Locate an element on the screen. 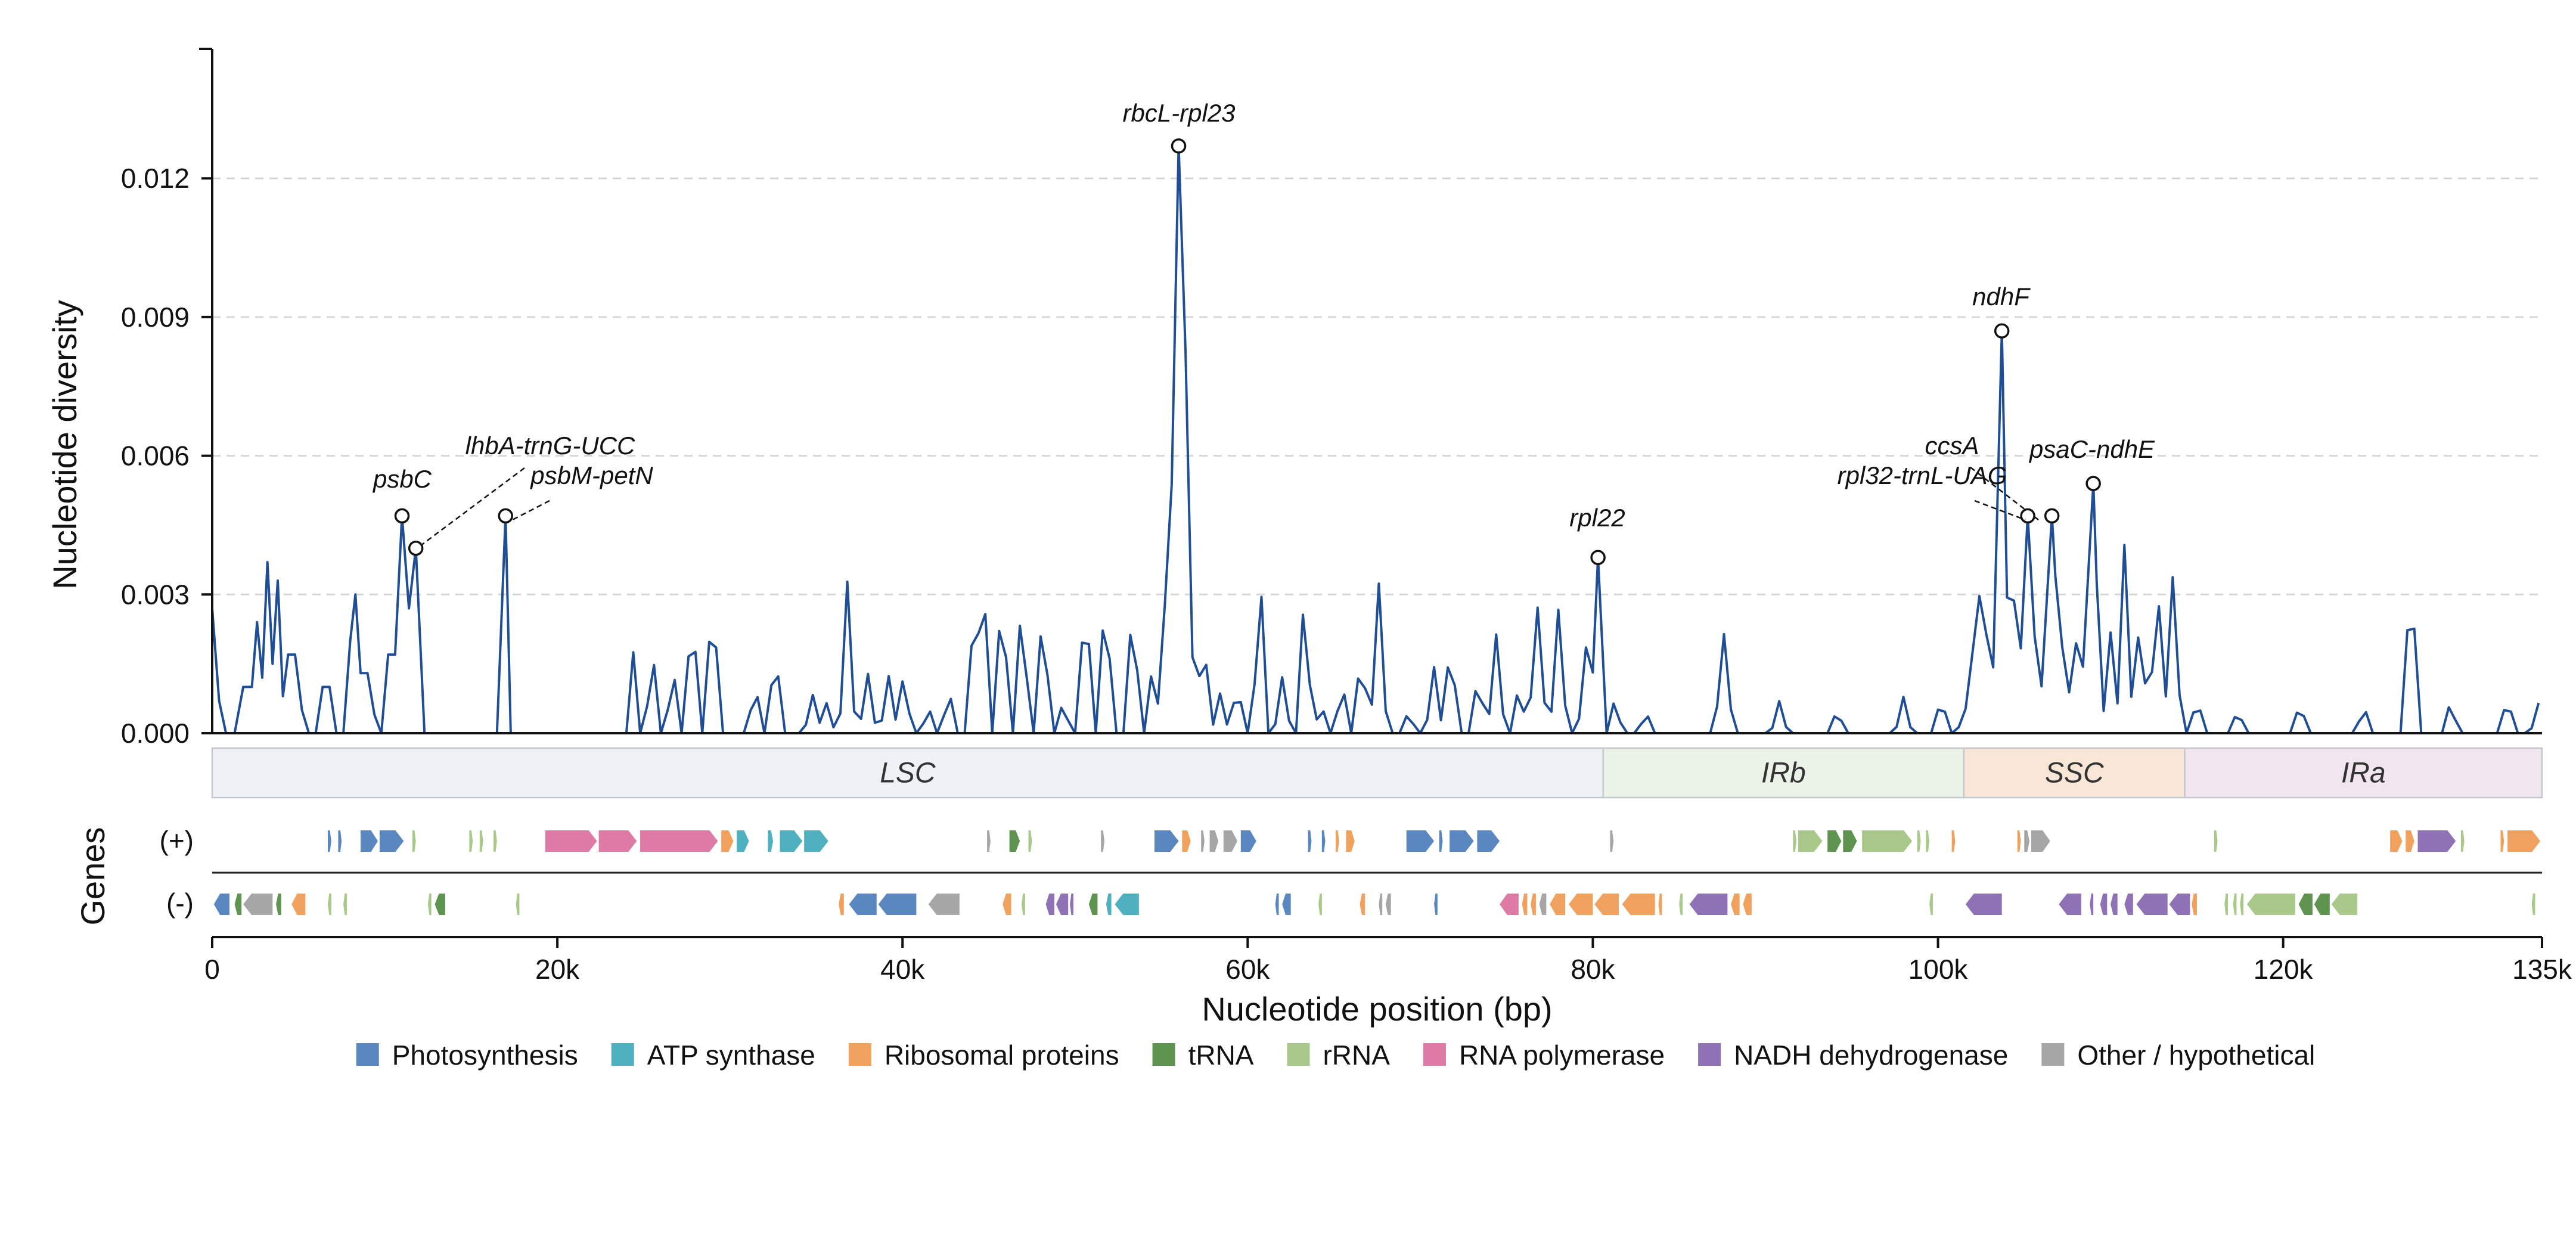 The height and width of the screenshot is (1253, 2576). genes-axis-title: Genes is located at coordinates (93, 876).